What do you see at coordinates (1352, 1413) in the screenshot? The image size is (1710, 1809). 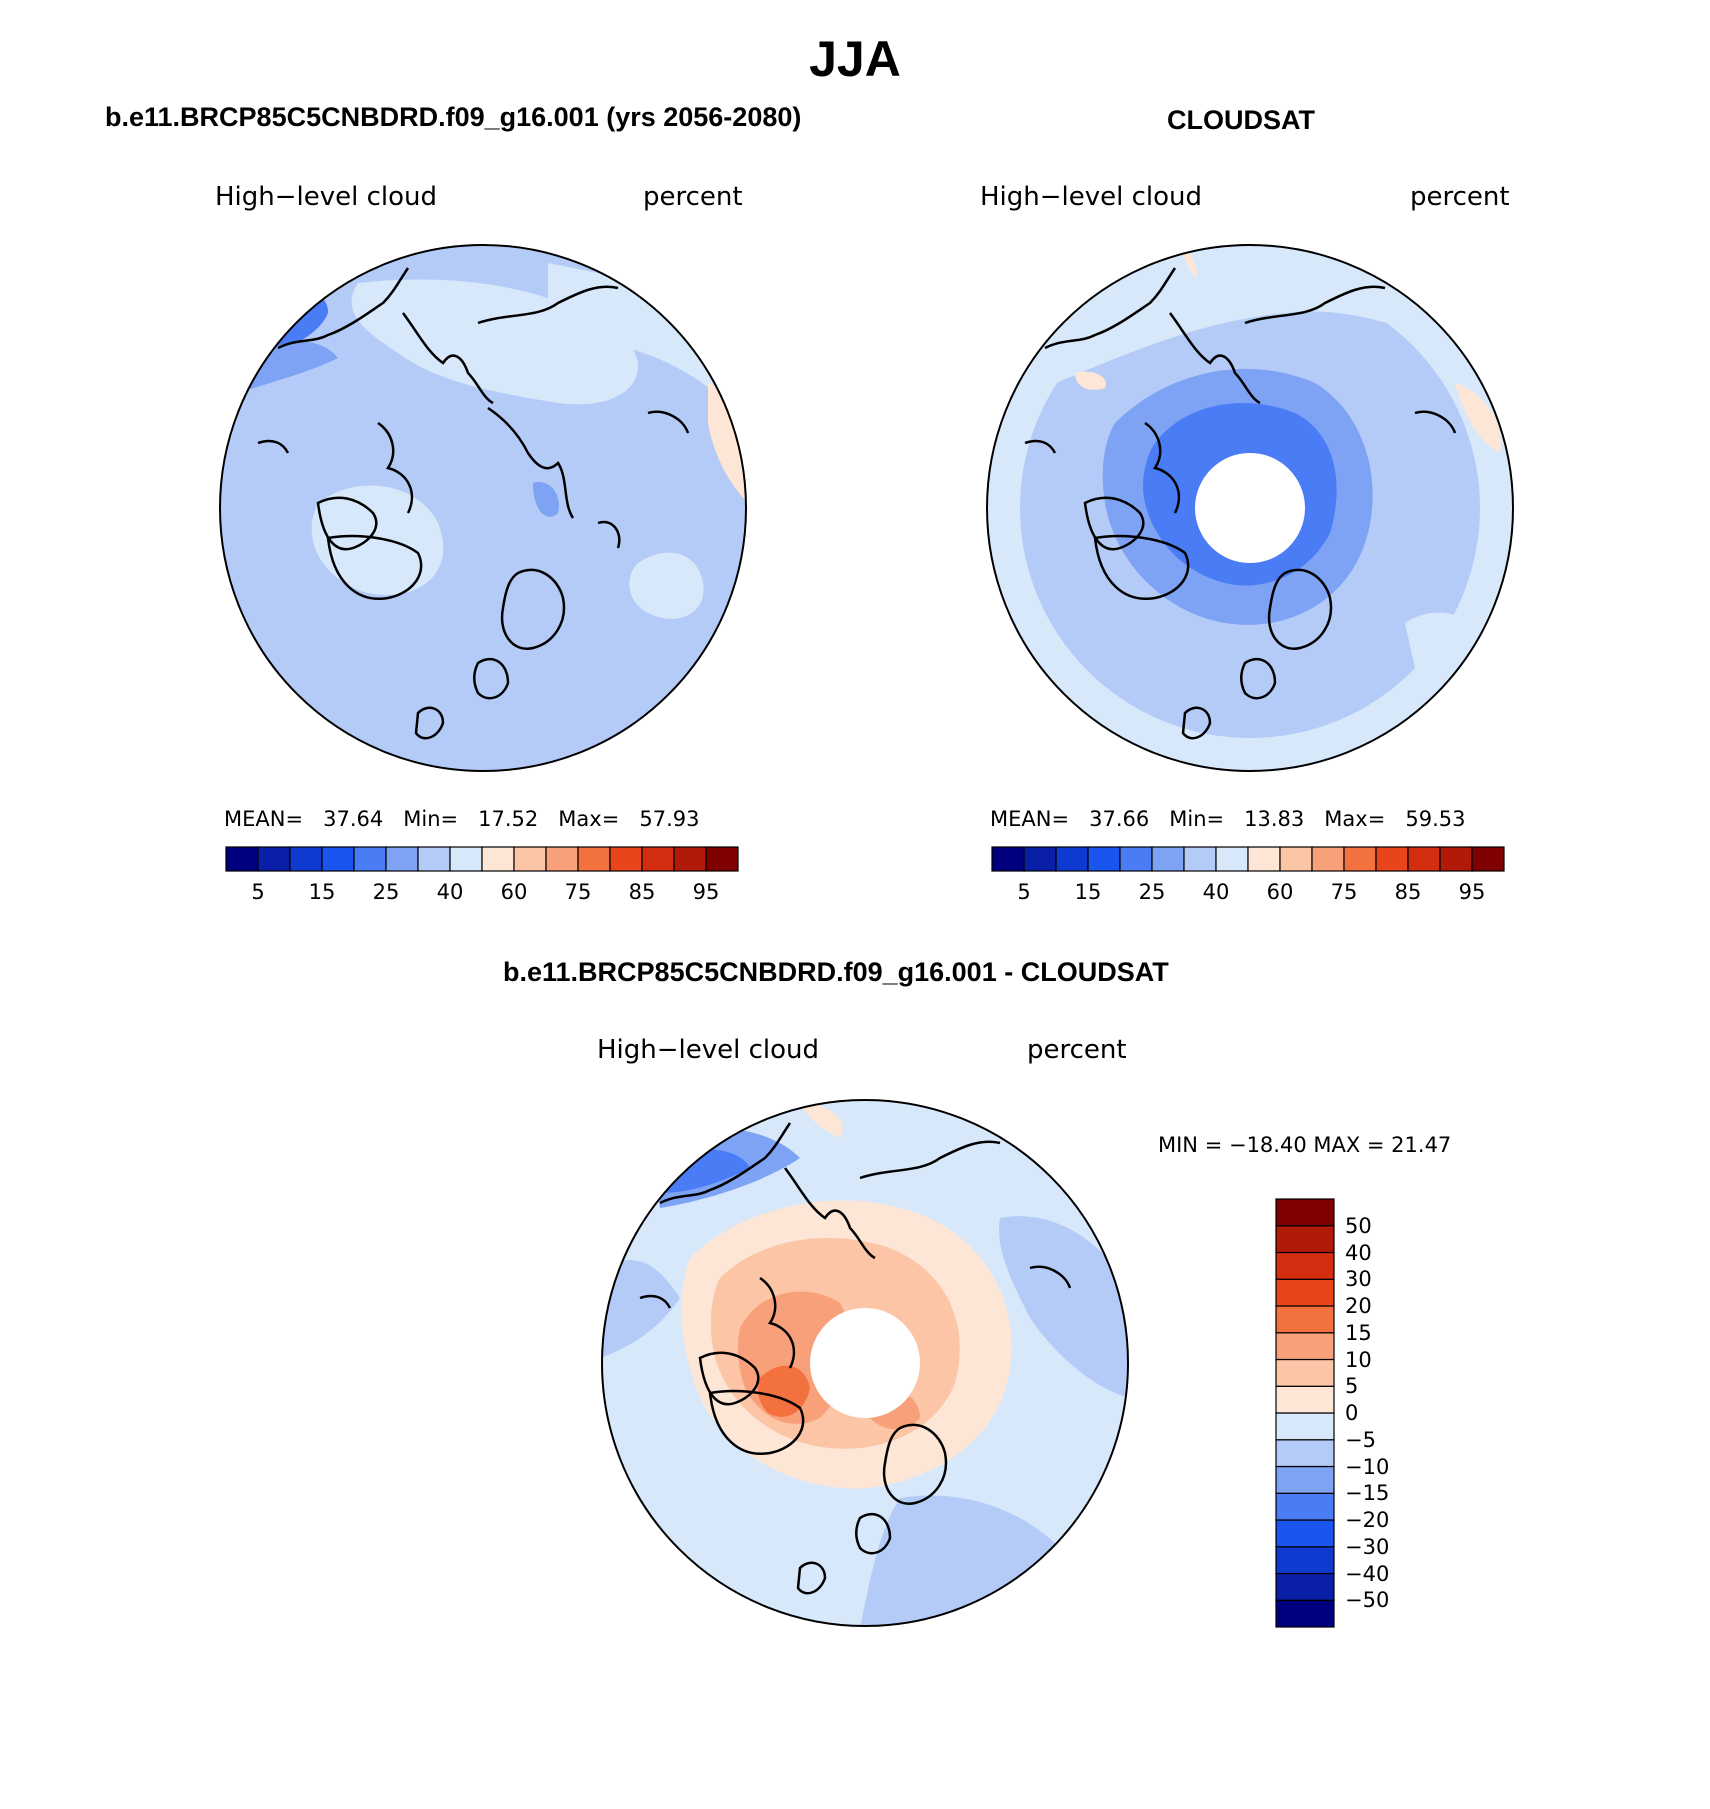 I see `colorbar-tick-label: 0` at bounding box center [1352, 1413].